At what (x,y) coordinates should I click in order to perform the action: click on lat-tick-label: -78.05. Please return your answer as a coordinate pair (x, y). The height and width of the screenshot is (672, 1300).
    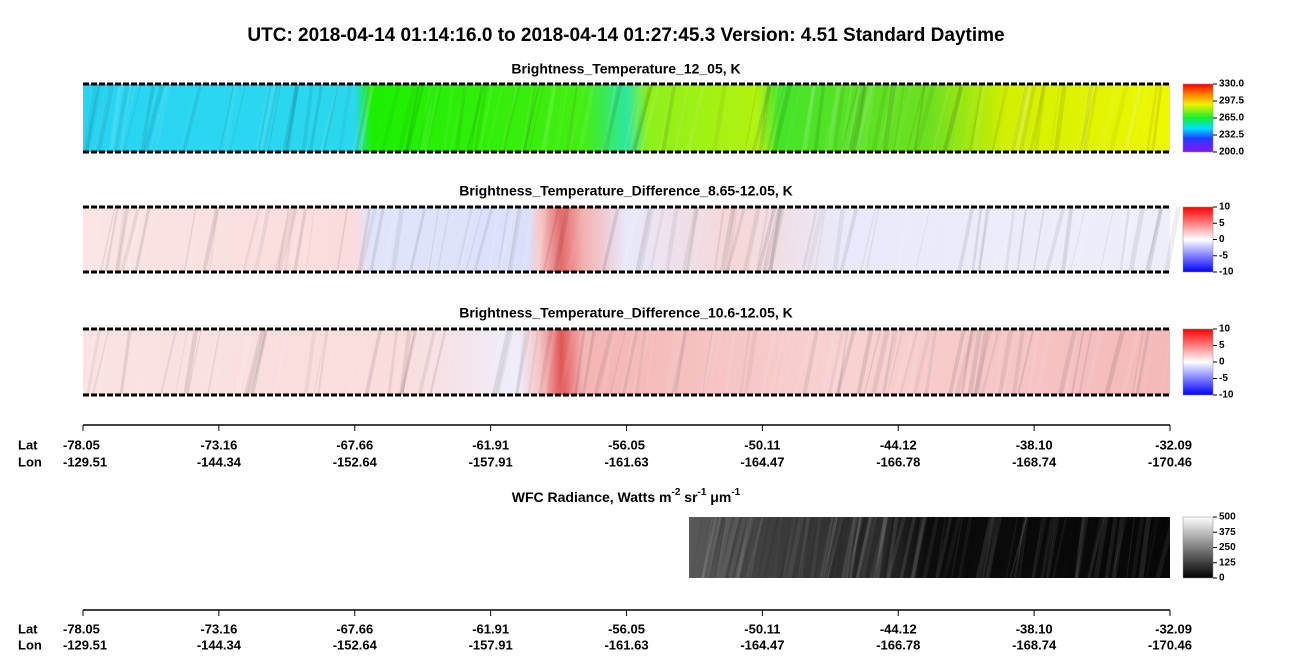
    Looking at the image, I should click on (81, 444).